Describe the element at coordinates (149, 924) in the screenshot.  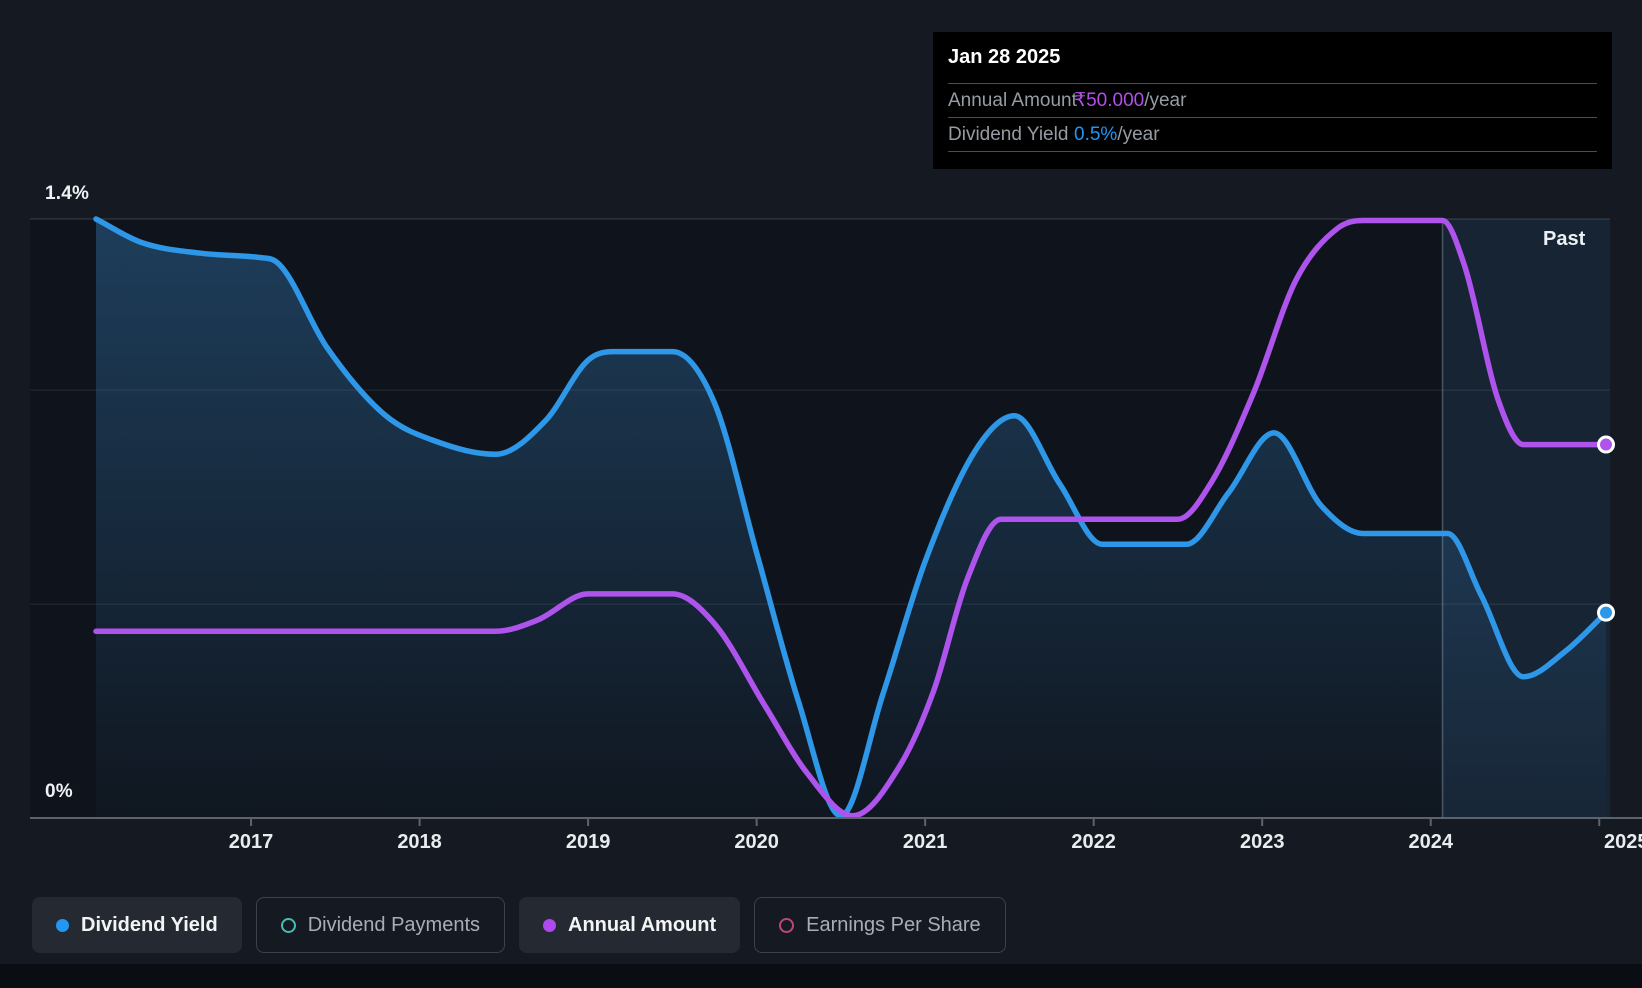
I see `legend-label: Dividend Yield` at that location.